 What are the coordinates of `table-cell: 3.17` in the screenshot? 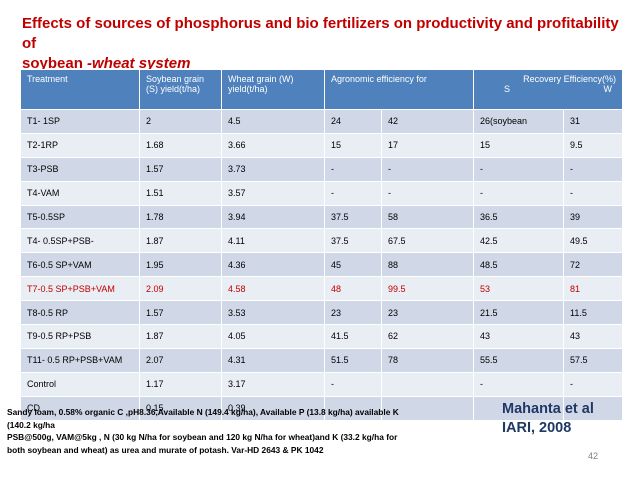 It's located at (273, 384).